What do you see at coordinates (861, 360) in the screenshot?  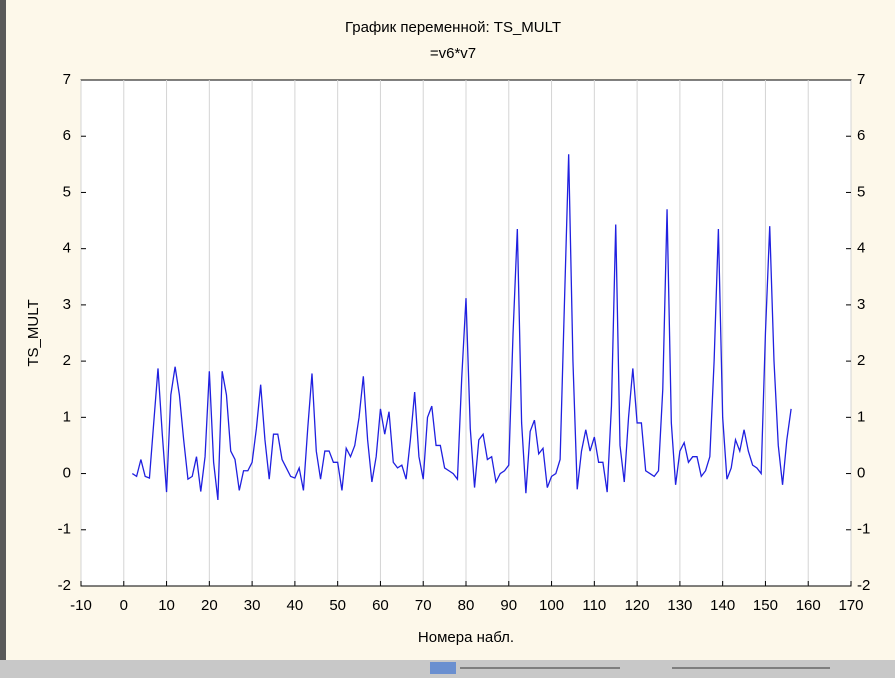 I see `y2-tick-label: 2` at bounding box center [861, 360].